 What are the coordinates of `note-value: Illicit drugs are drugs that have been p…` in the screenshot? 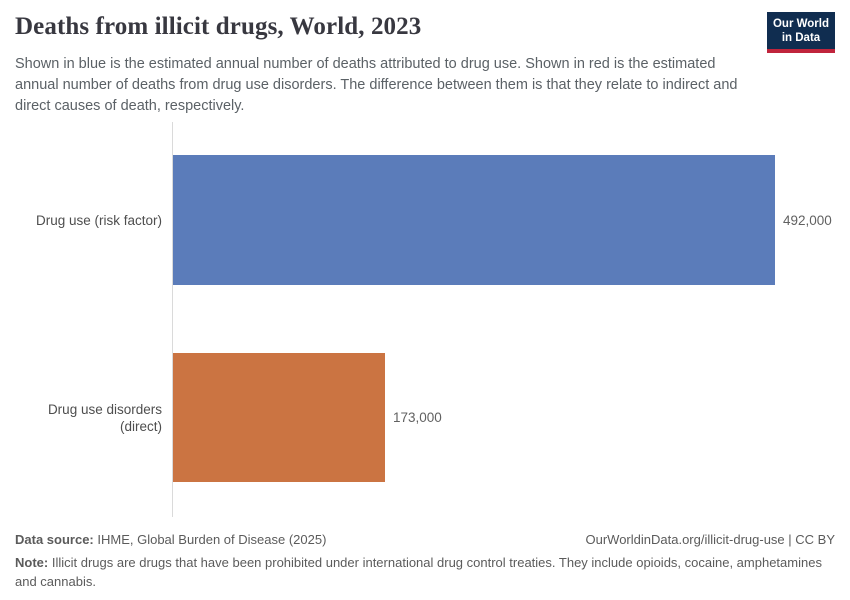 It's located at (418, 572).